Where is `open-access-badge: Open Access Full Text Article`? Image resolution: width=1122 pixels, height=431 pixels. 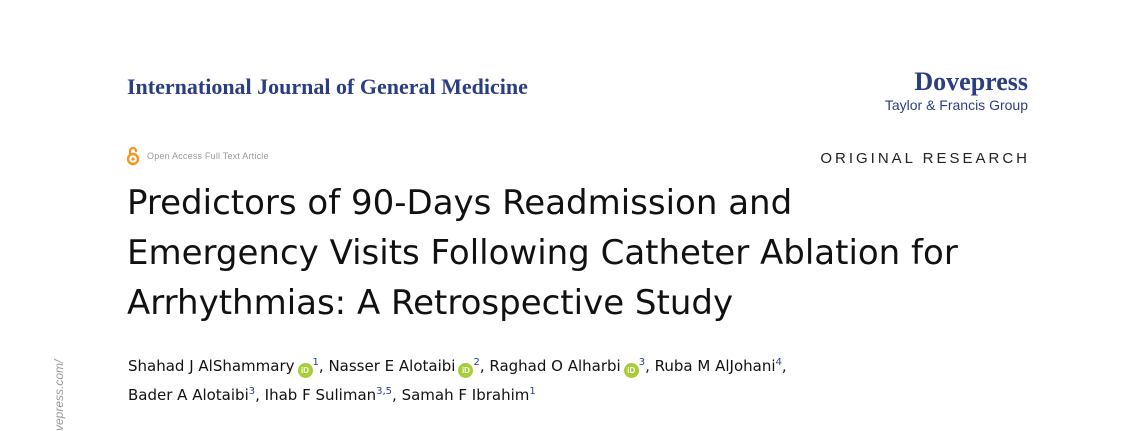
open-access-badge: Open Access Full Text Article is located at coordinates (197, 156).